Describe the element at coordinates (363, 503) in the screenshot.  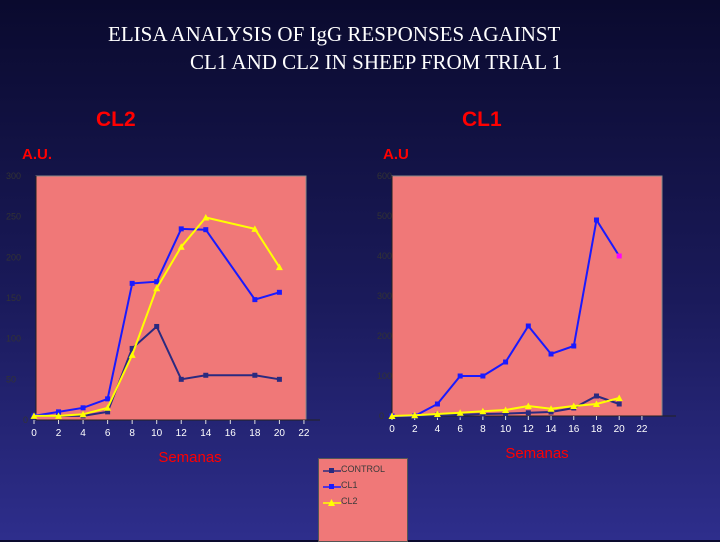
I see `legend-item-cl2: CL2` at that location.